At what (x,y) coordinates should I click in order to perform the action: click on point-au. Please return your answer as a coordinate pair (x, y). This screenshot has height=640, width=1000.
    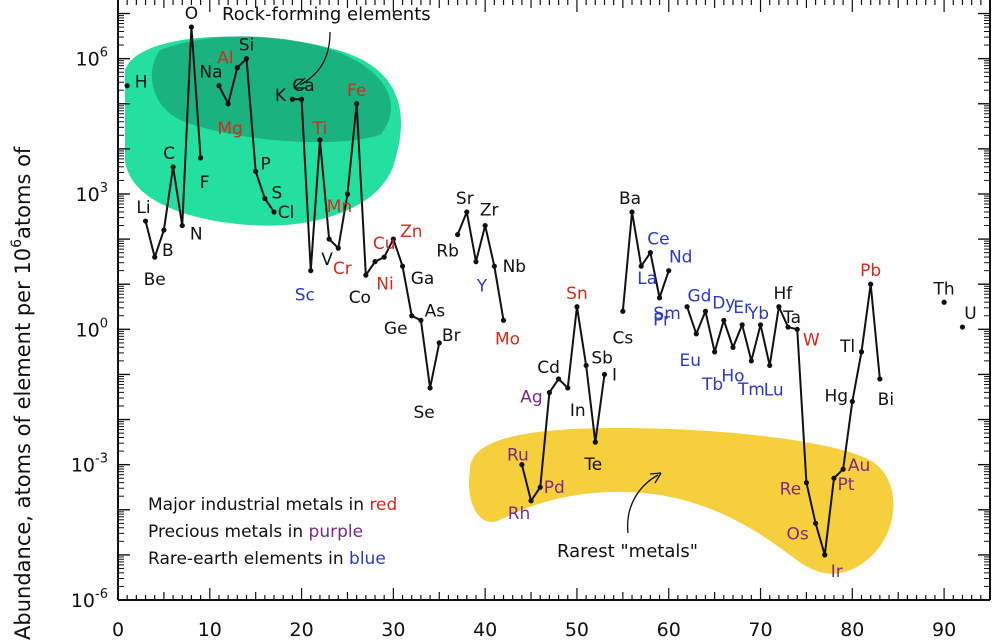
    Looking at the image, I should click on (843, 469).